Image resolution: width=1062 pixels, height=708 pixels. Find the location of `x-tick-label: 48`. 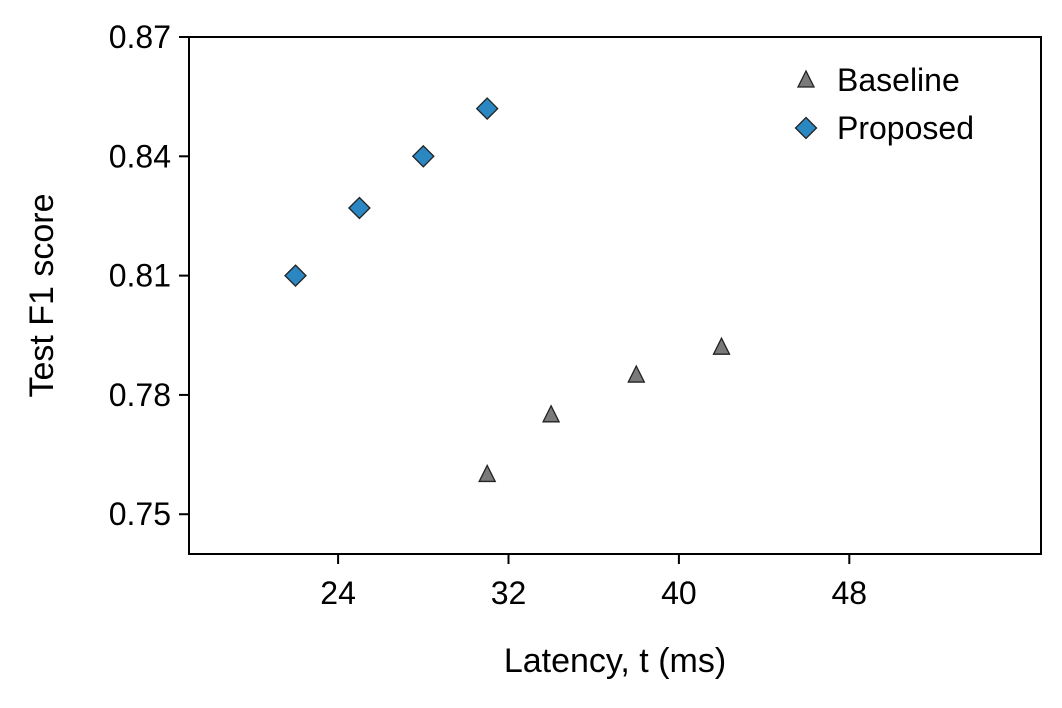

x-tick-label: 48 is located at coordinates (850, 593).